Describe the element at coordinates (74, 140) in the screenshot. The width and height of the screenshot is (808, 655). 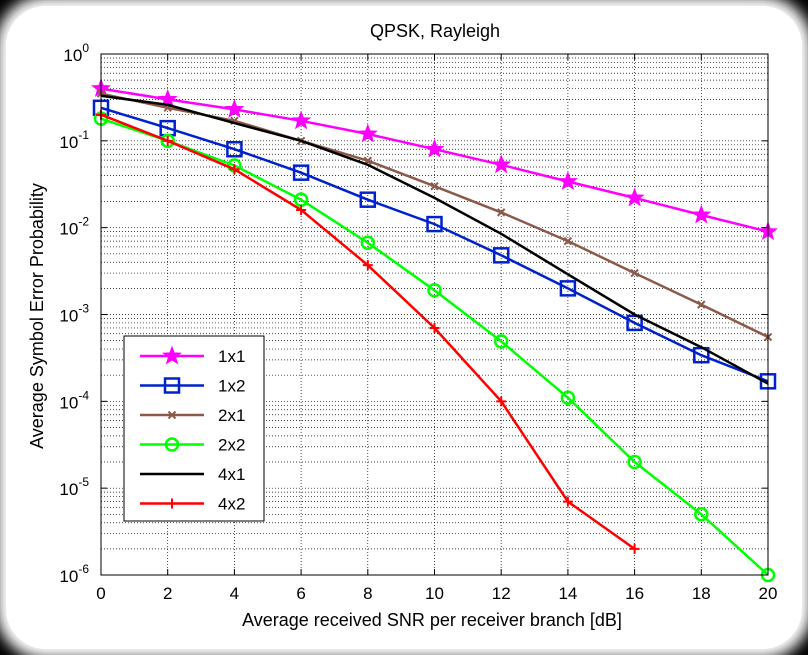
I see `y-tick-label: 10⁻¹` at that location.